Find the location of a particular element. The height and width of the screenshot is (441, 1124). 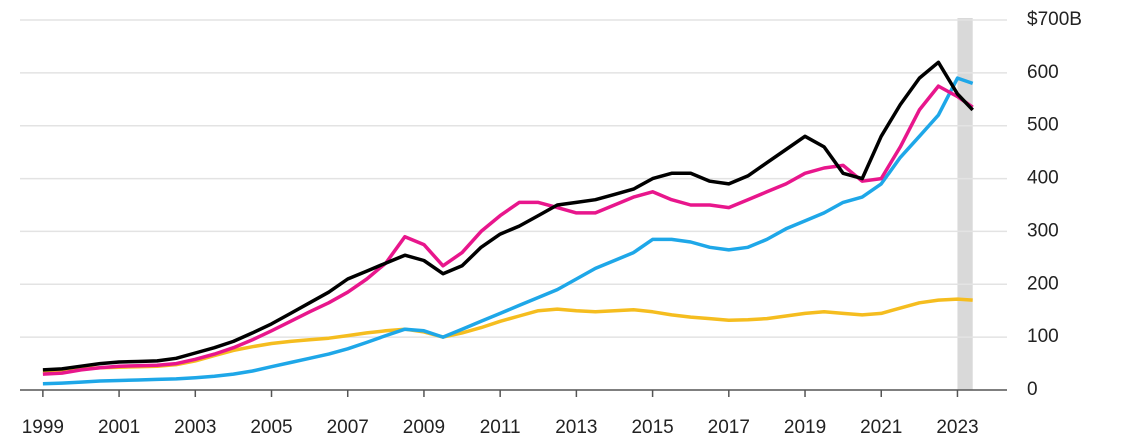

x-tick-label: 2001 is located at coordinates (119, 427).